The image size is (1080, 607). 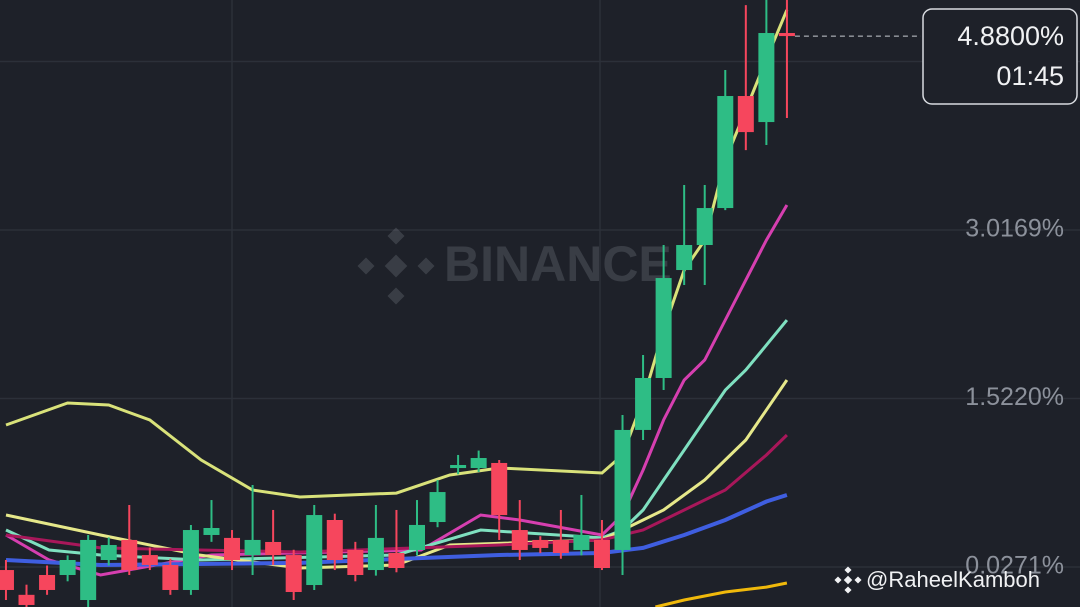 What do you see at coordinates (721, 594) in the screenshot?
I see `indicator-line` at bounding box center [721, 594].